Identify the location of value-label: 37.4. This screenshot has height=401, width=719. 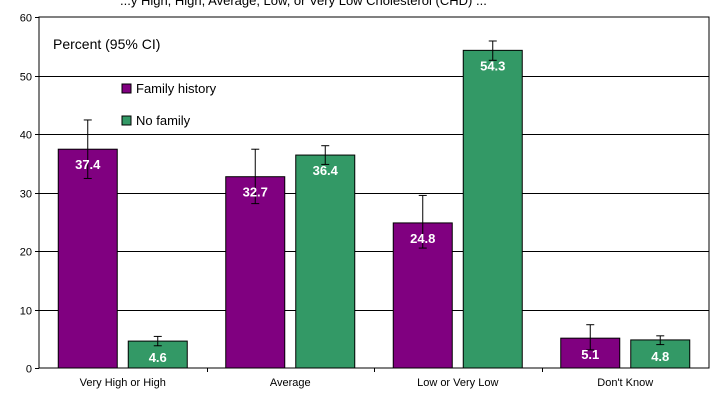
(88, 164).